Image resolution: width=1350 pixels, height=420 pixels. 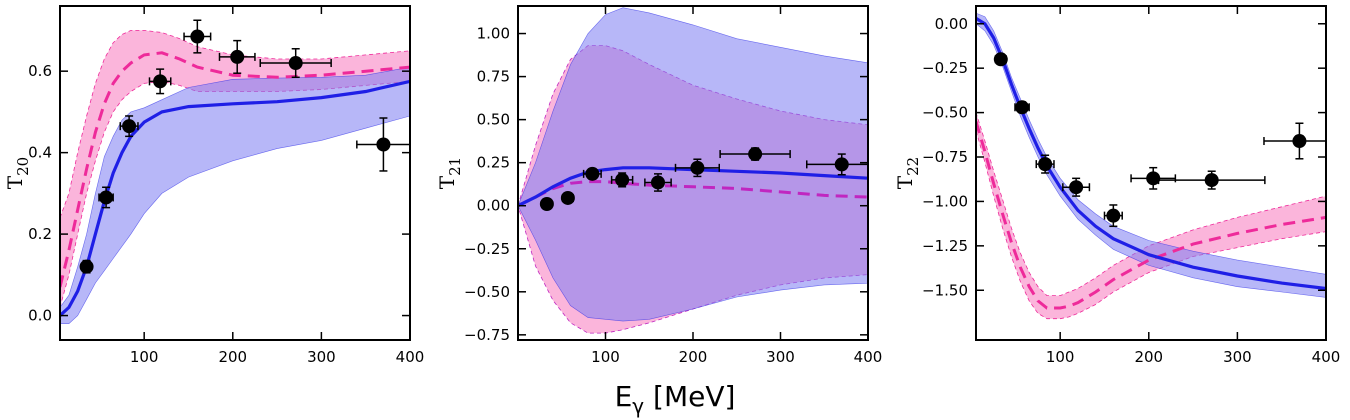 I want to click on y-axis-label: T20, so click(x=17, y=173).